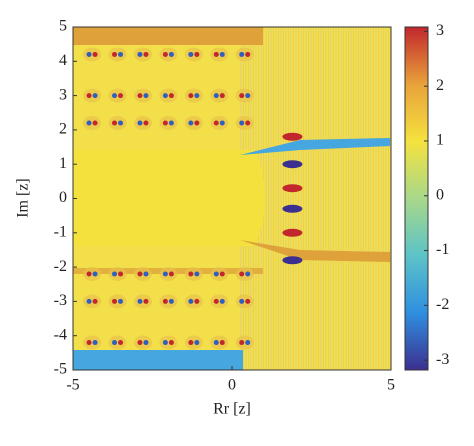 The height and width of the screenshot is (446, 474). Describe the element at coordinates (440, 85) in the screenshot. I see `colorbar-tick-label: 2` at that location.